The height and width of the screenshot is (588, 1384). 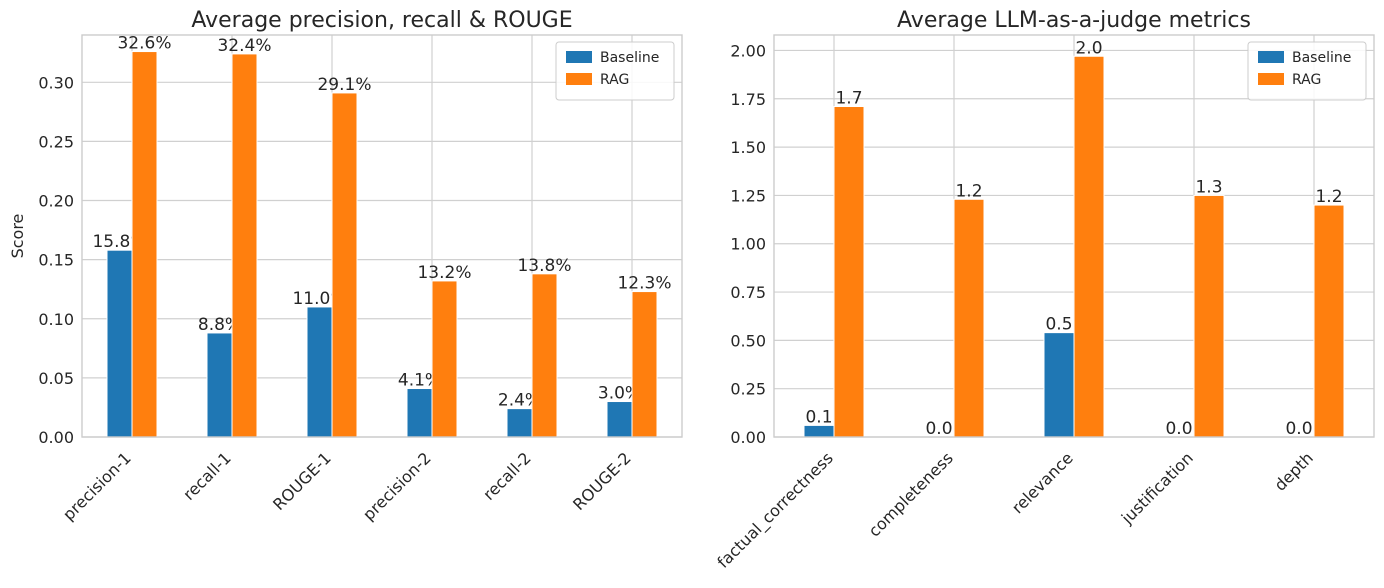 What do you see at coordinates (344, 85) in the screenshot?
I see `data-label-rag: 29.1%` at bounding box center [344, 85].